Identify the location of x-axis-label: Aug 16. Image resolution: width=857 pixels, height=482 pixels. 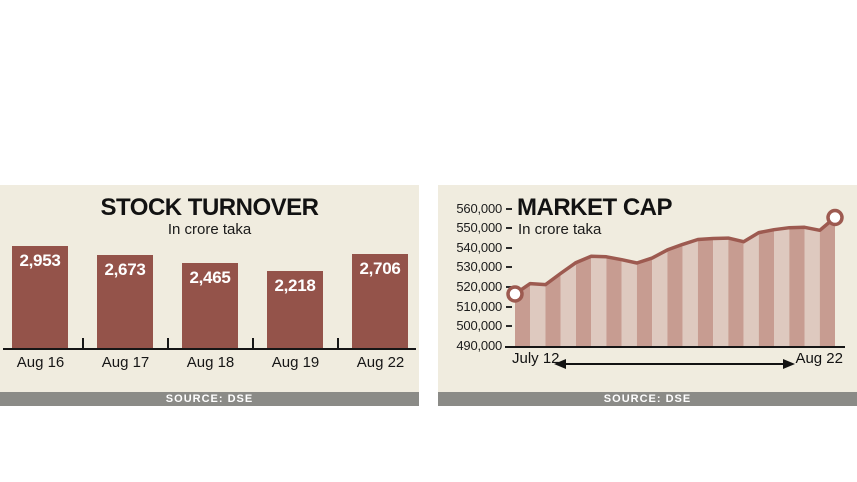
(40, 362).